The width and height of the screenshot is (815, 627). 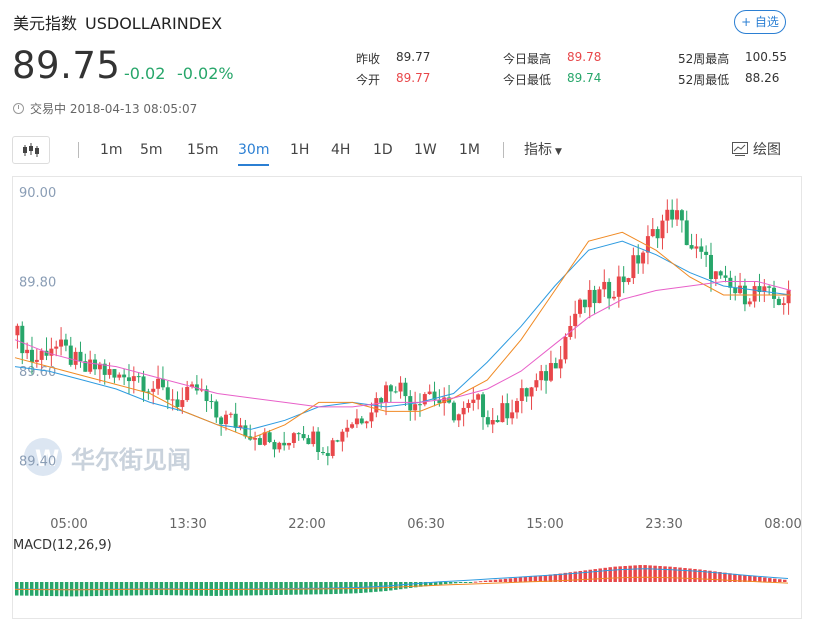 I want to click on y-tick-label: 90.00, so click(x=37, y=193).